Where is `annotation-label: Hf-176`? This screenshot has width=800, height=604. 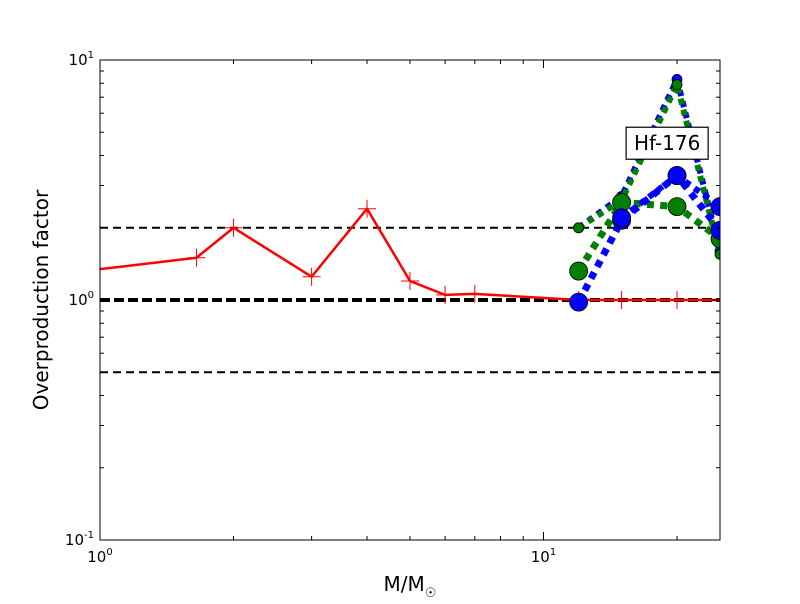
annotation-label: Hf-176 is located at coordinates (667, 143).